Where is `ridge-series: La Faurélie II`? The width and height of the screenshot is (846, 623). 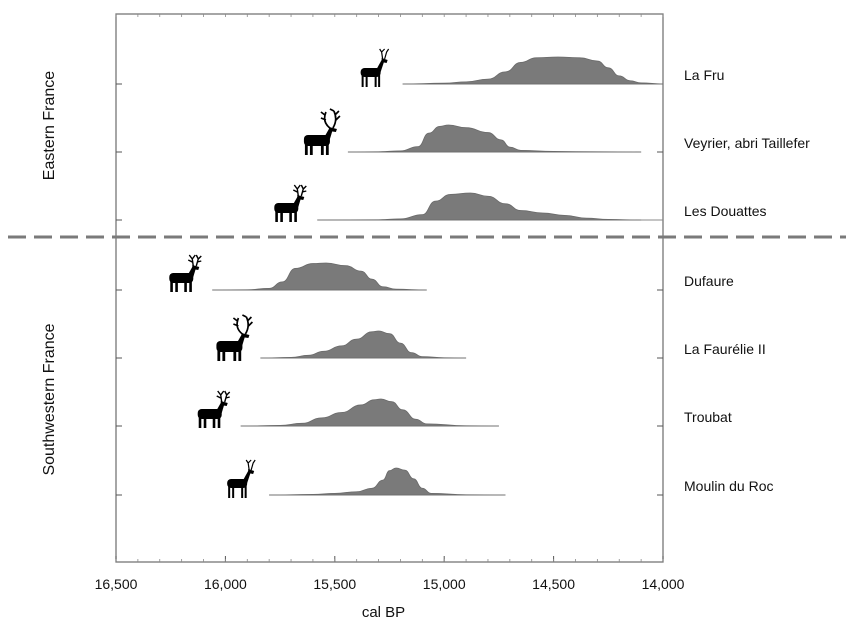
ridge-series: La Faurélie II is located at coordinates (490, 338).